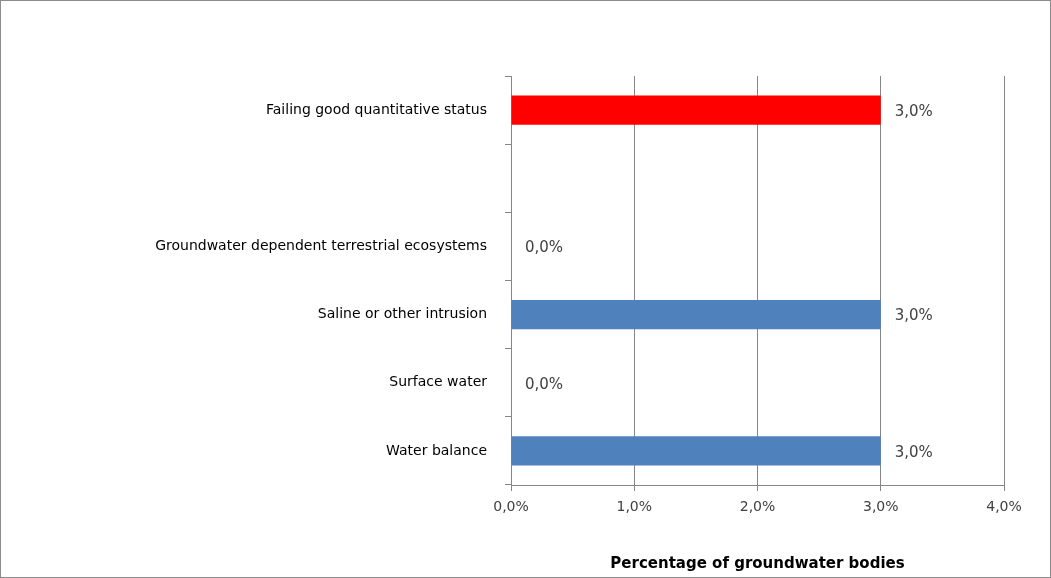  What do you see at coordinates (436, 449) in the screenshot?
I see `y-tick-label: Water balance` at bounding box center [436, 449].